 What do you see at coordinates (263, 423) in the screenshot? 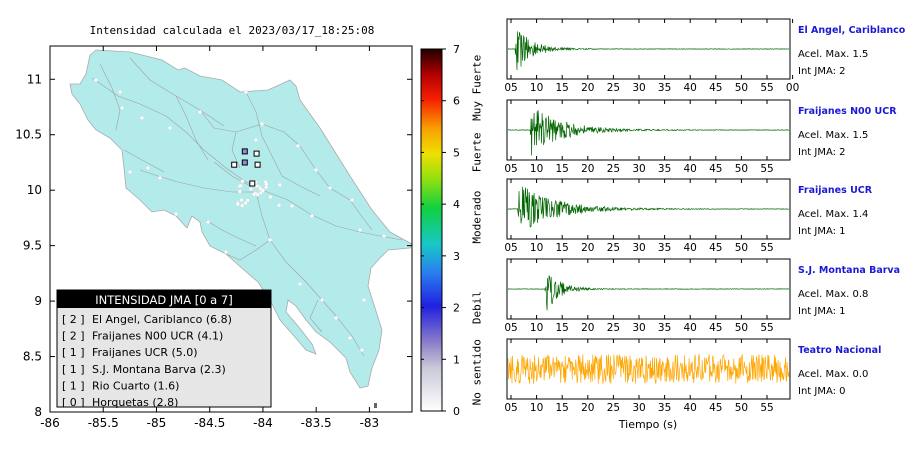
I see `map-x-tick-label: -84` at bounding box center [263, 423].